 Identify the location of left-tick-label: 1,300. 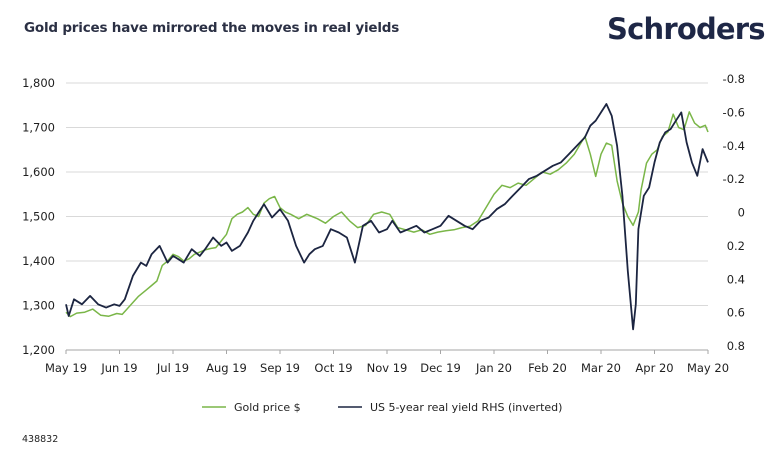
(38, 306).